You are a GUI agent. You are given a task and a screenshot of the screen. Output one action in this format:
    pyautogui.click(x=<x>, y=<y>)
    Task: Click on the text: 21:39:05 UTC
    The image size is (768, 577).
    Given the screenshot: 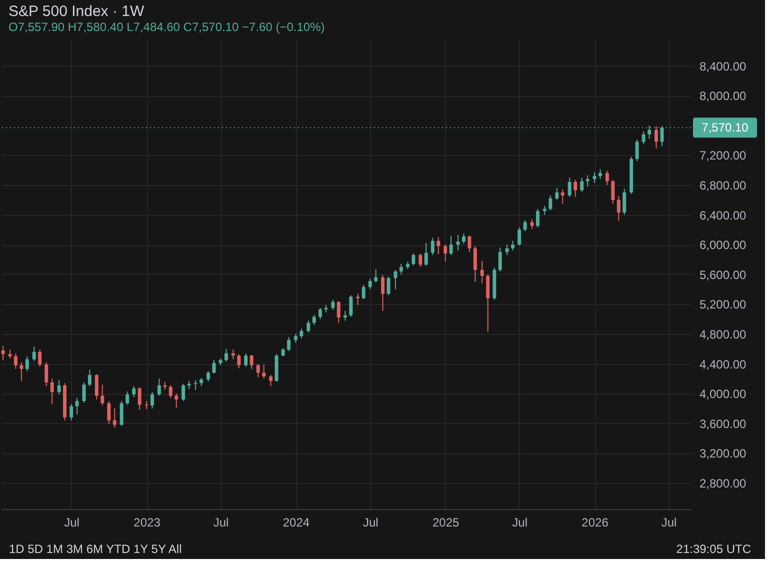 What is the action you would take?
    pyautogui.click(x=714, y=549)
    